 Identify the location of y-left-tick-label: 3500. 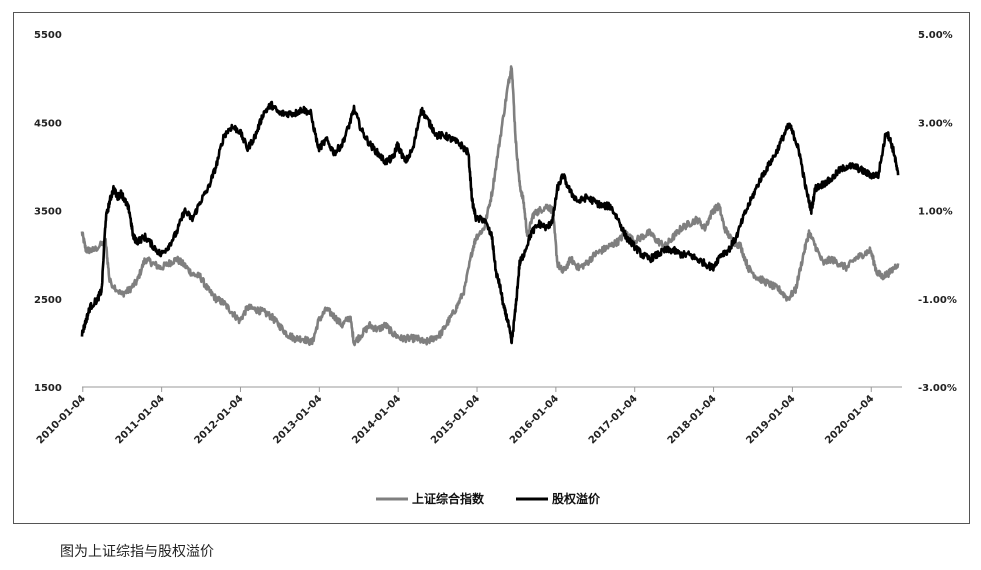
(48, 212).